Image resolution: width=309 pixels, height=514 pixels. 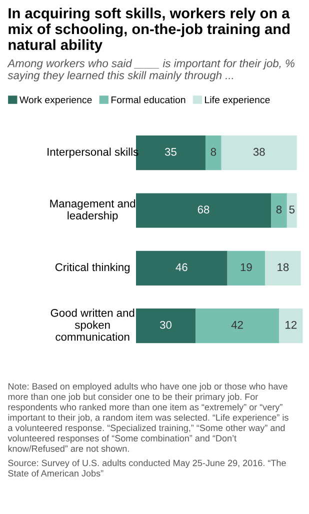 I want to click on data-label: 42, so click(x=237, y=324).